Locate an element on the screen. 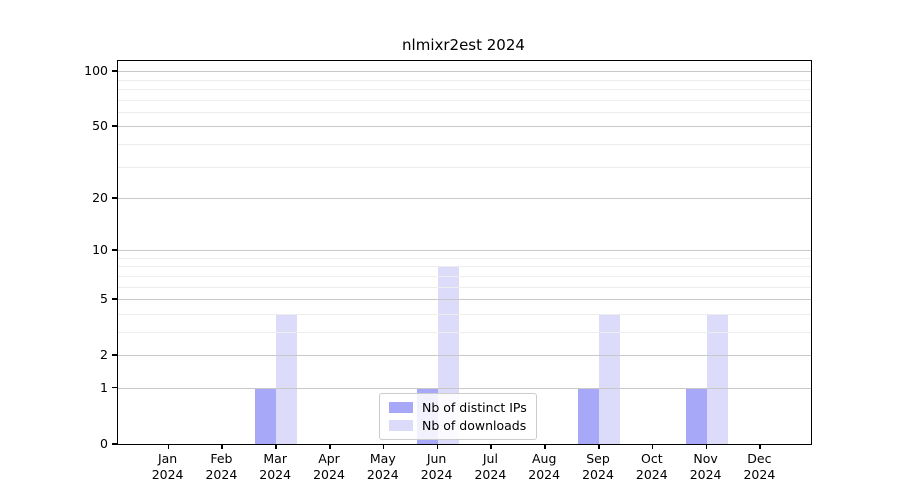 This screenshot has width=900, height=500. x-tick-label: Jul 2024 is located at coordinates (490, 466).